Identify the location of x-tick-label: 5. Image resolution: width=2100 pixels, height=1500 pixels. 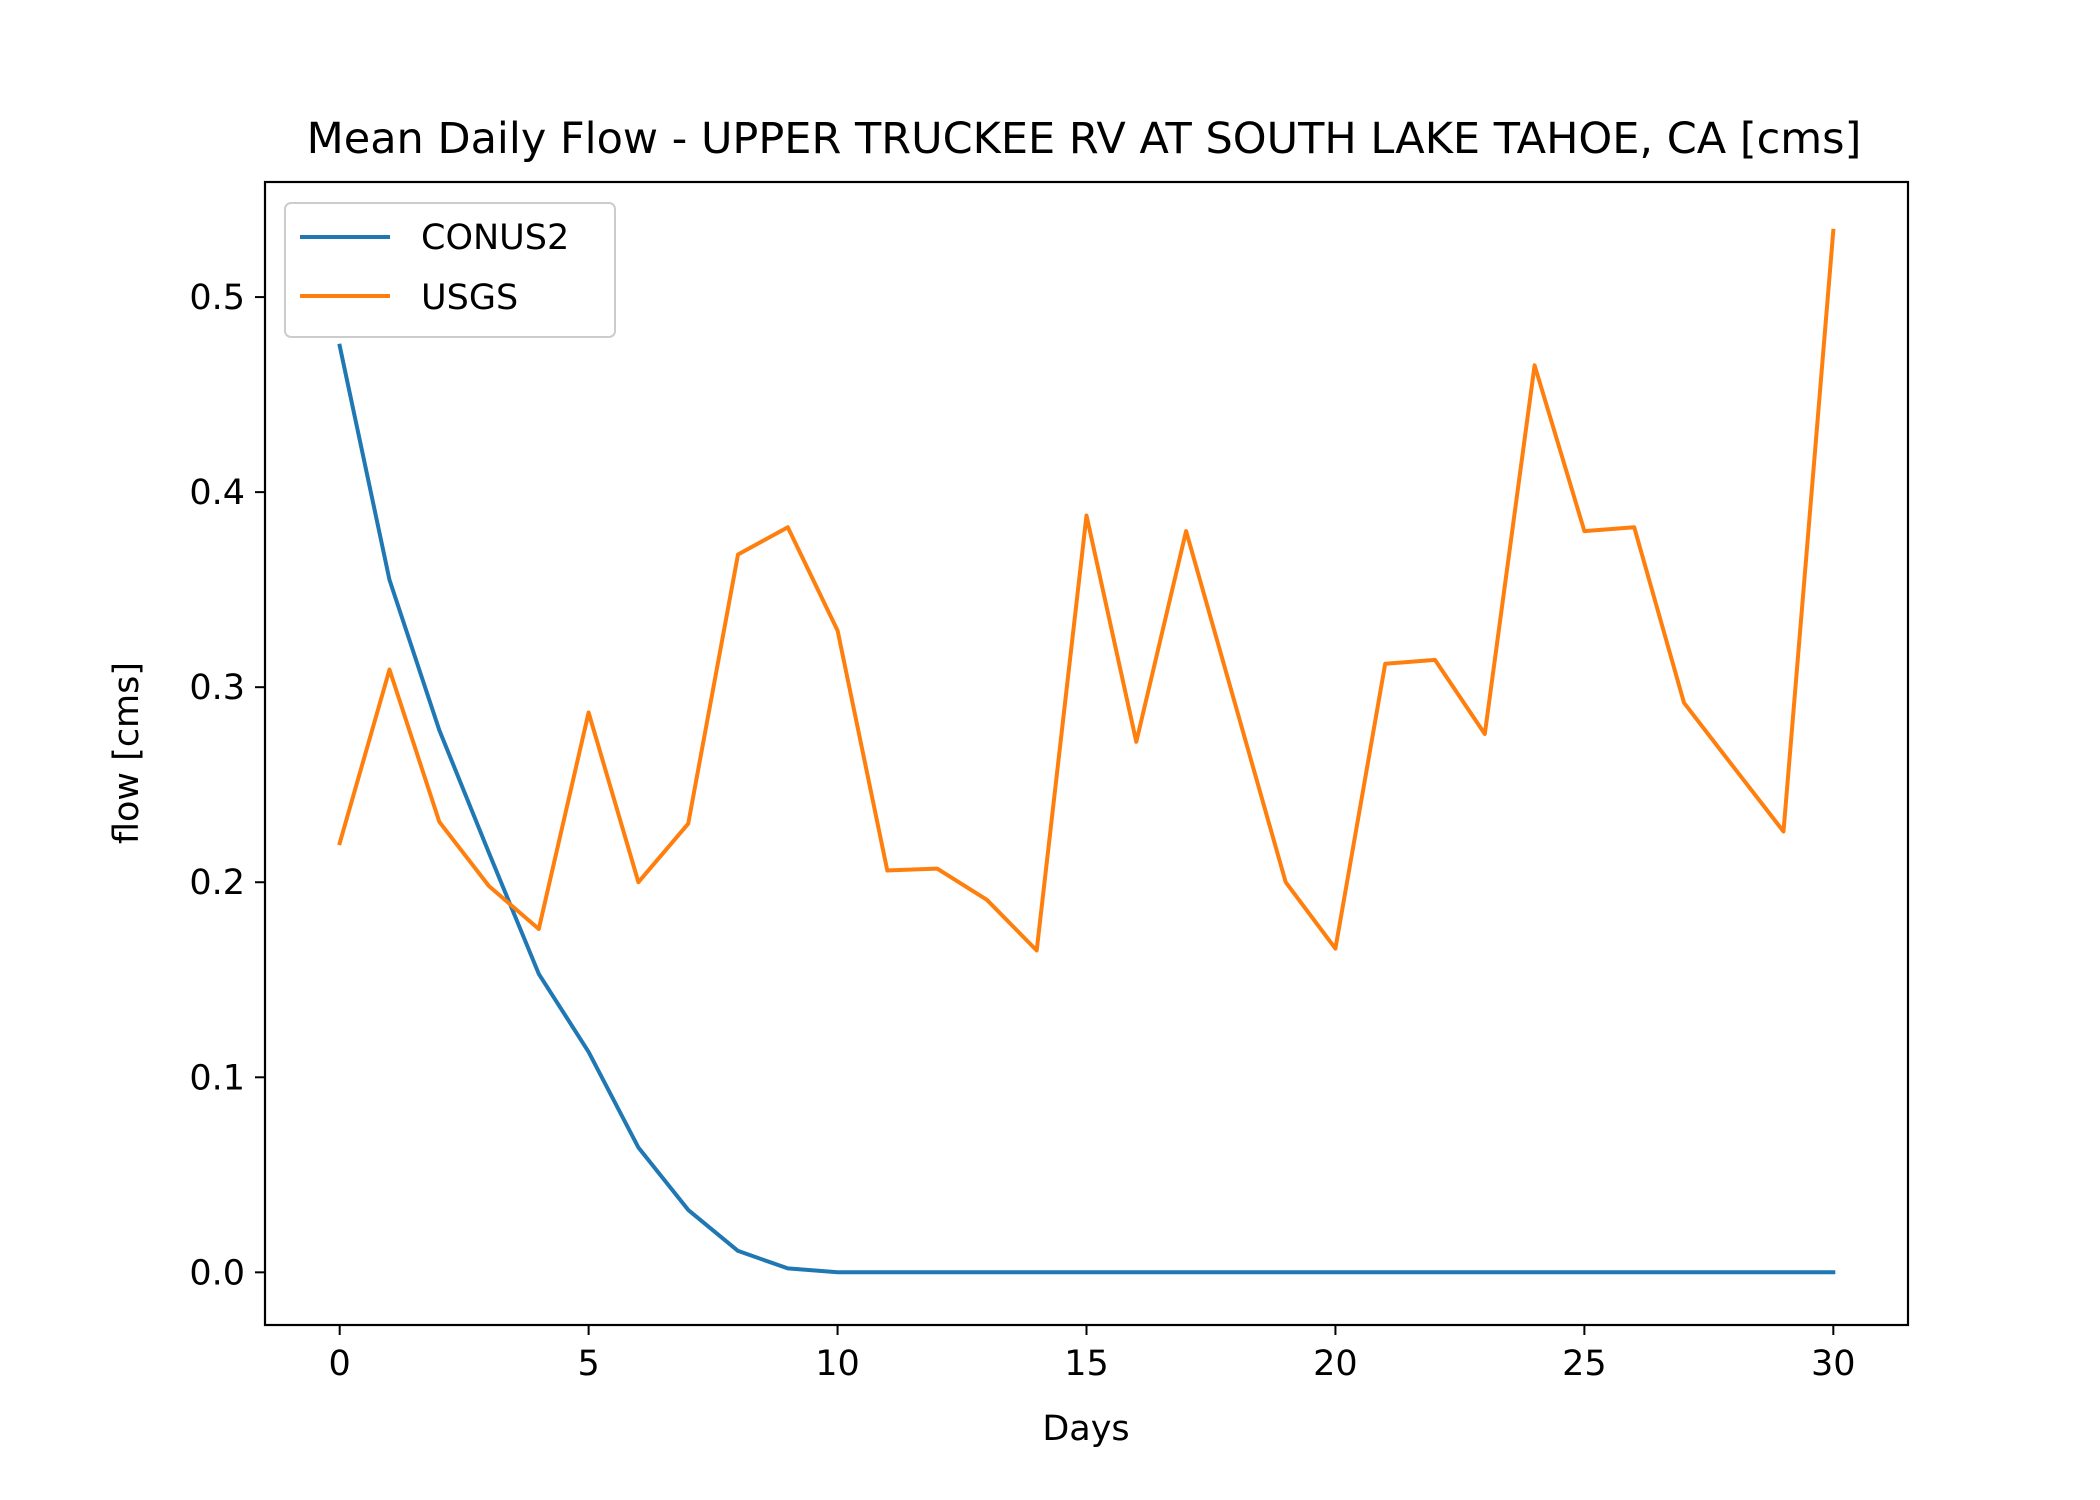
(588, 1364).